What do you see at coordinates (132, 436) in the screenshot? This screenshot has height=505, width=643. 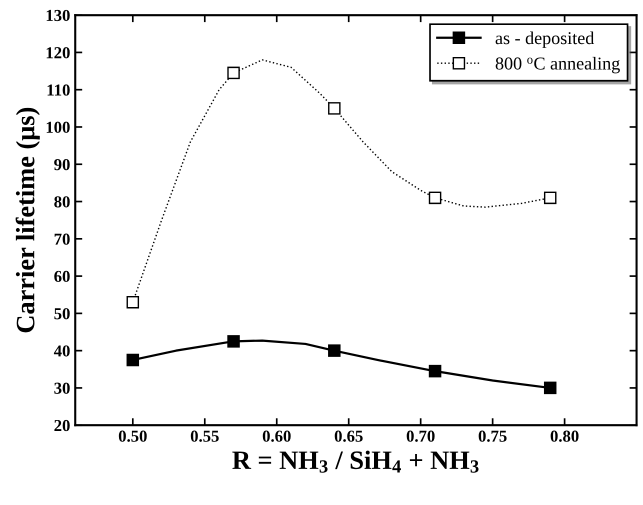 I see `x-tick-label: 0.50` at bounding box center [132, 436].